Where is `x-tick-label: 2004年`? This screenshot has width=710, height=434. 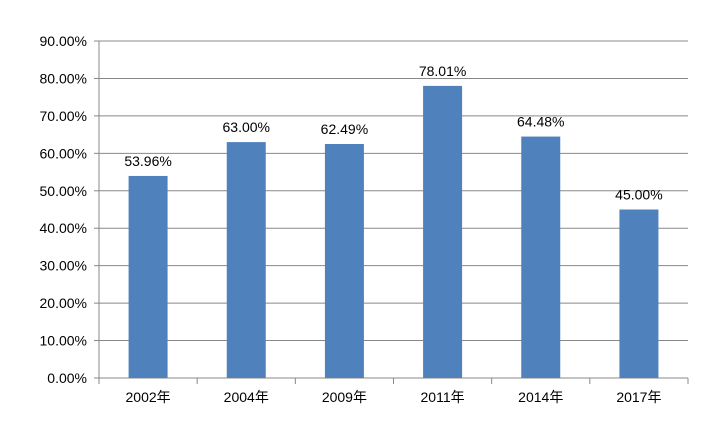 x-tick-label: 2004年 is located at coordinates (246, 397).